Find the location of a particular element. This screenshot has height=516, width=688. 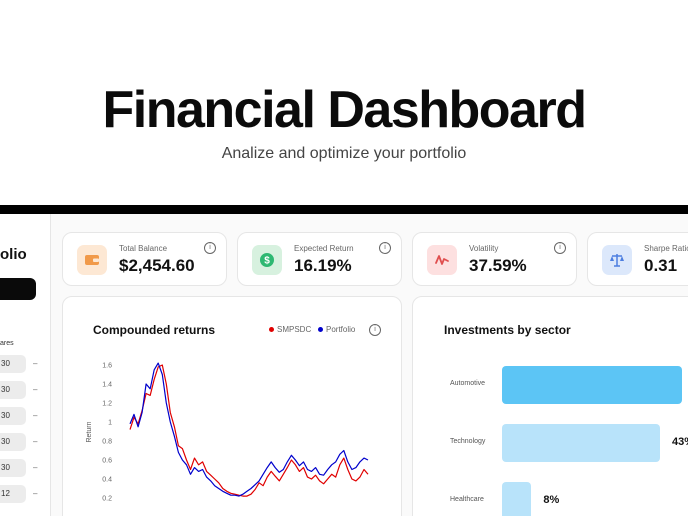

stat-card-volatility: Volatility 37.59% i is located at coordinates (494, 259).